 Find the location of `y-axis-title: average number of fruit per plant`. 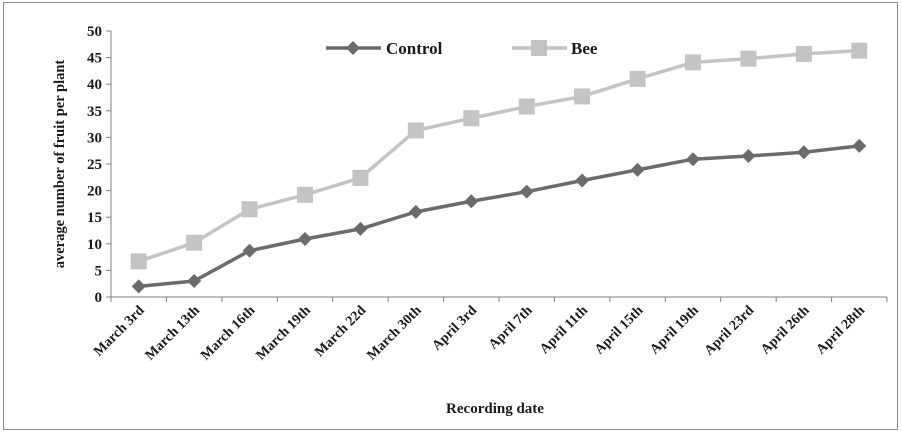

y-axis-title: average number of fruit per plant is located at coordinates (60, 164).